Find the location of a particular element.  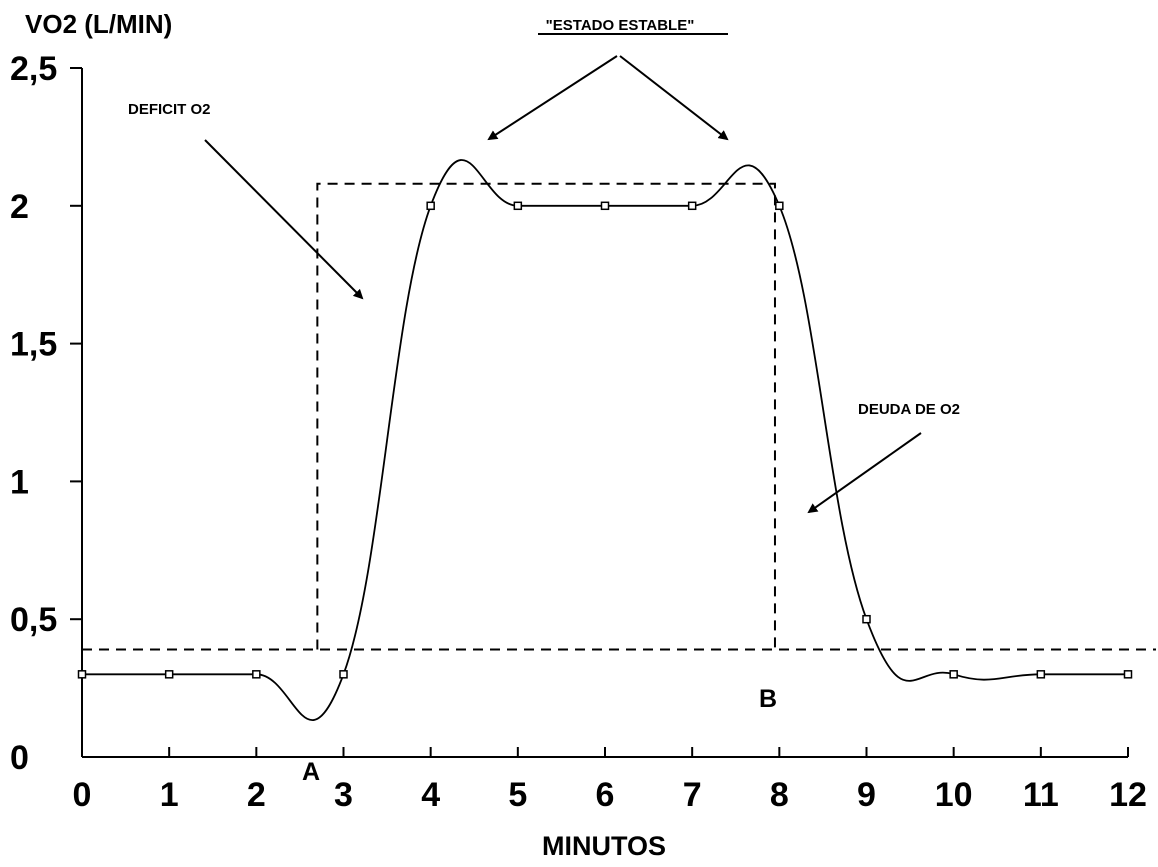

x-tick-label: 4 is located at coordinates (430, 795).